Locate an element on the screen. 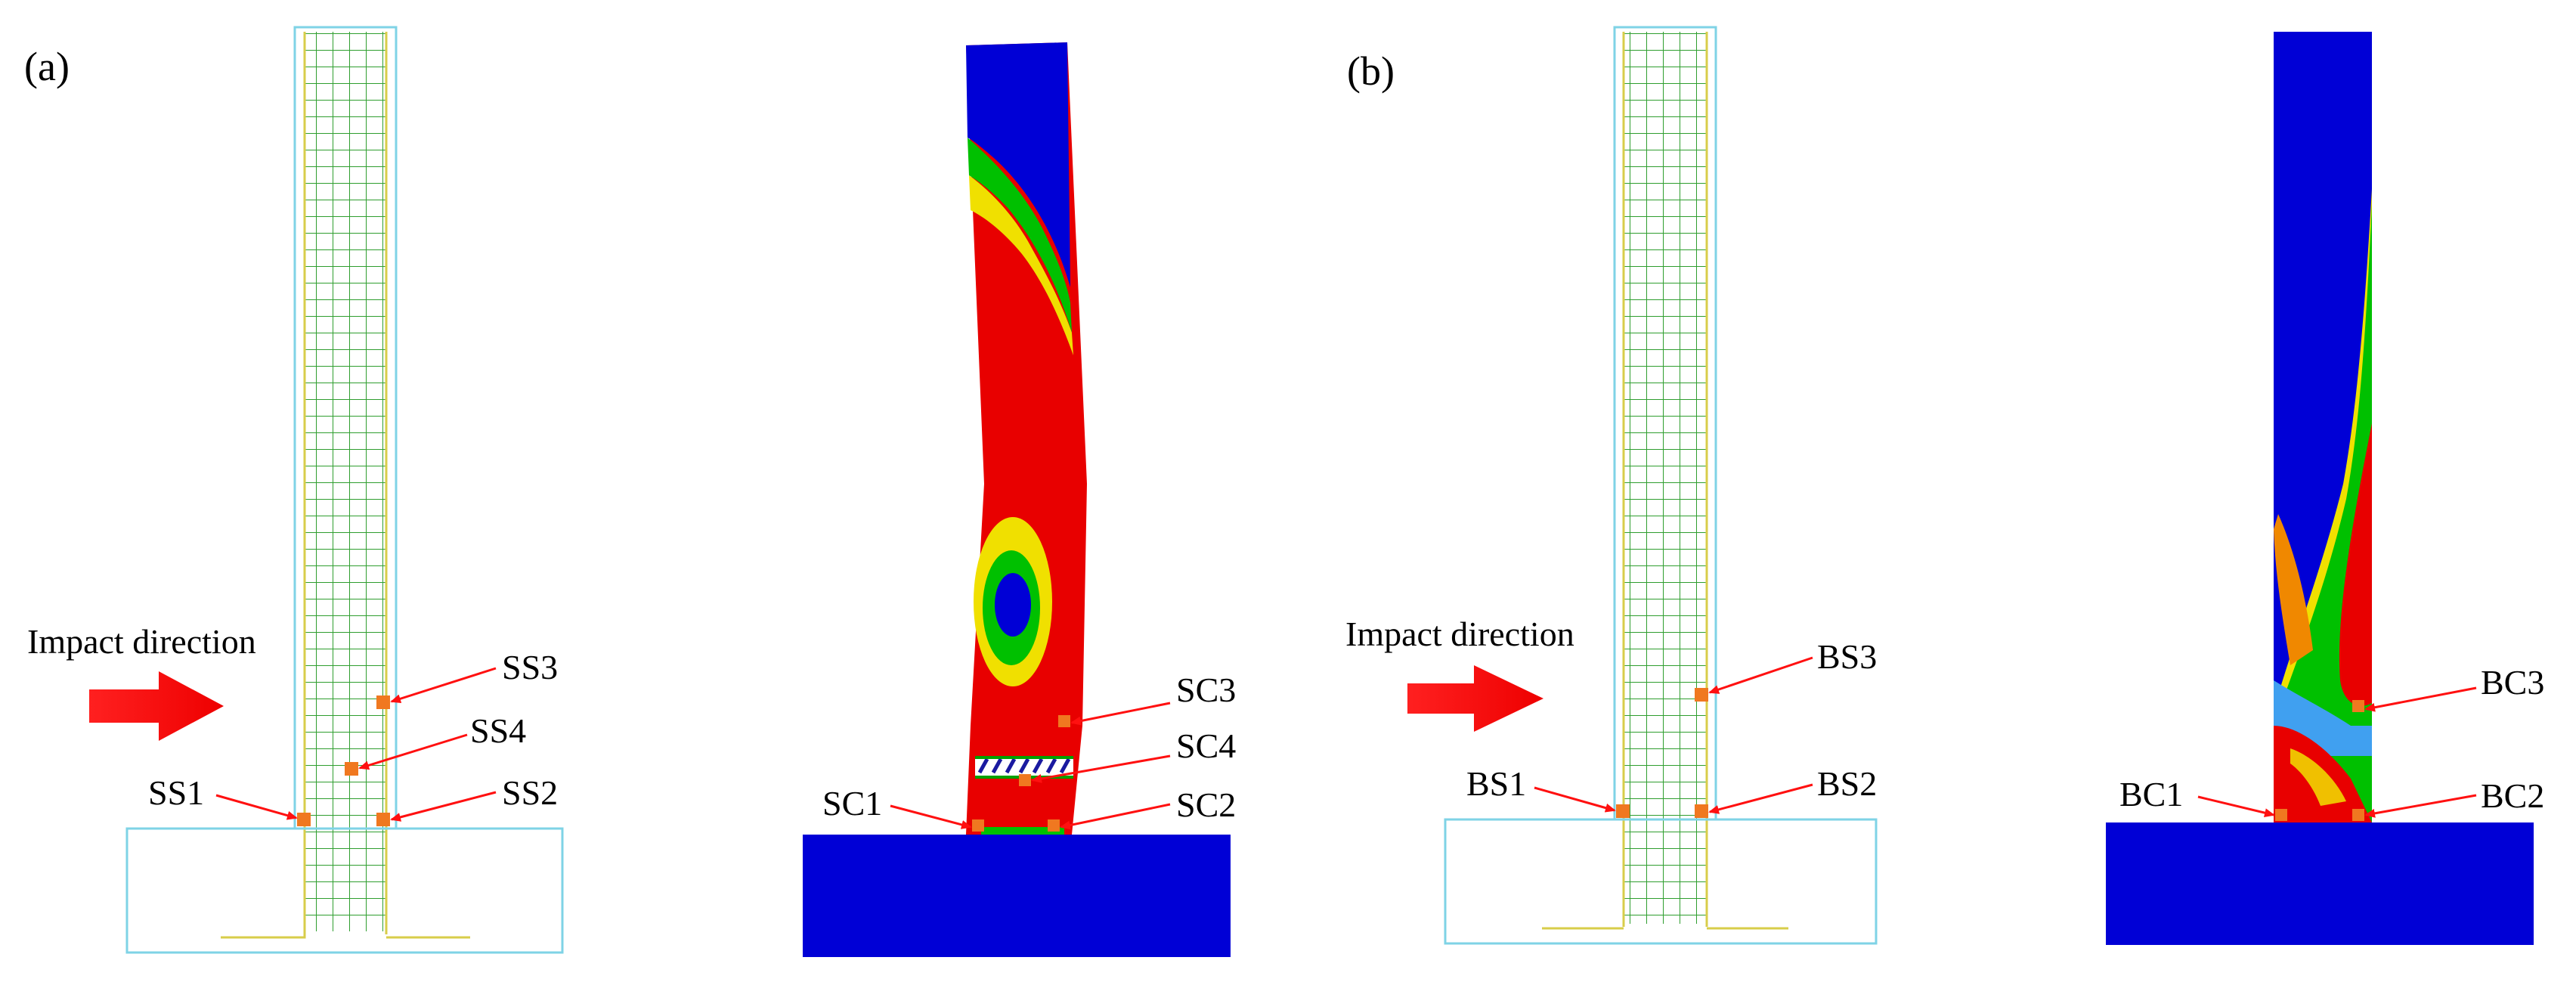 This screenshot has height=982, width=2576. leader-ss3 is located at coordinates (443, 685).